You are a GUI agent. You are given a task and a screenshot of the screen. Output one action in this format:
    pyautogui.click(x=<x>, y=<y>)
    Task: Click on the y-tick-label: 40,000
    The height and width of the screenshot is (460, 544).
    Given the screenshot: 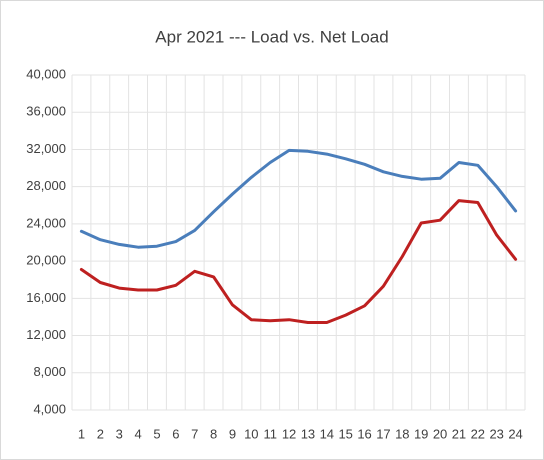 What is the action you would take?
    pyautogui.click(x=46, y=73)
    